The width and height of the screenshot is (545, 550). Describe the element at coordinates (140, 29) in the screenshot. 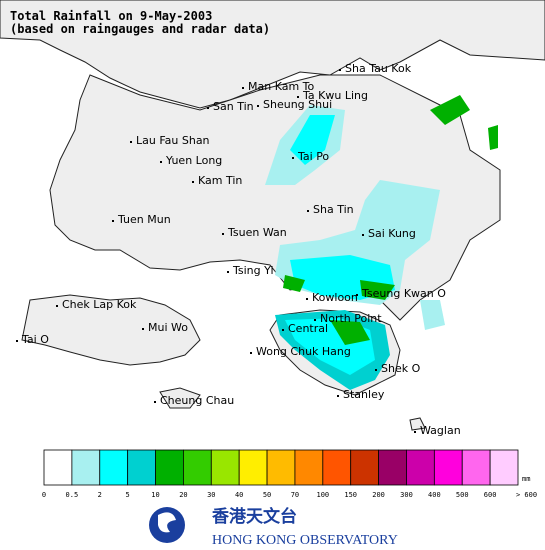

I see `subtitle: (based on raingauges and radar data)` at that location.